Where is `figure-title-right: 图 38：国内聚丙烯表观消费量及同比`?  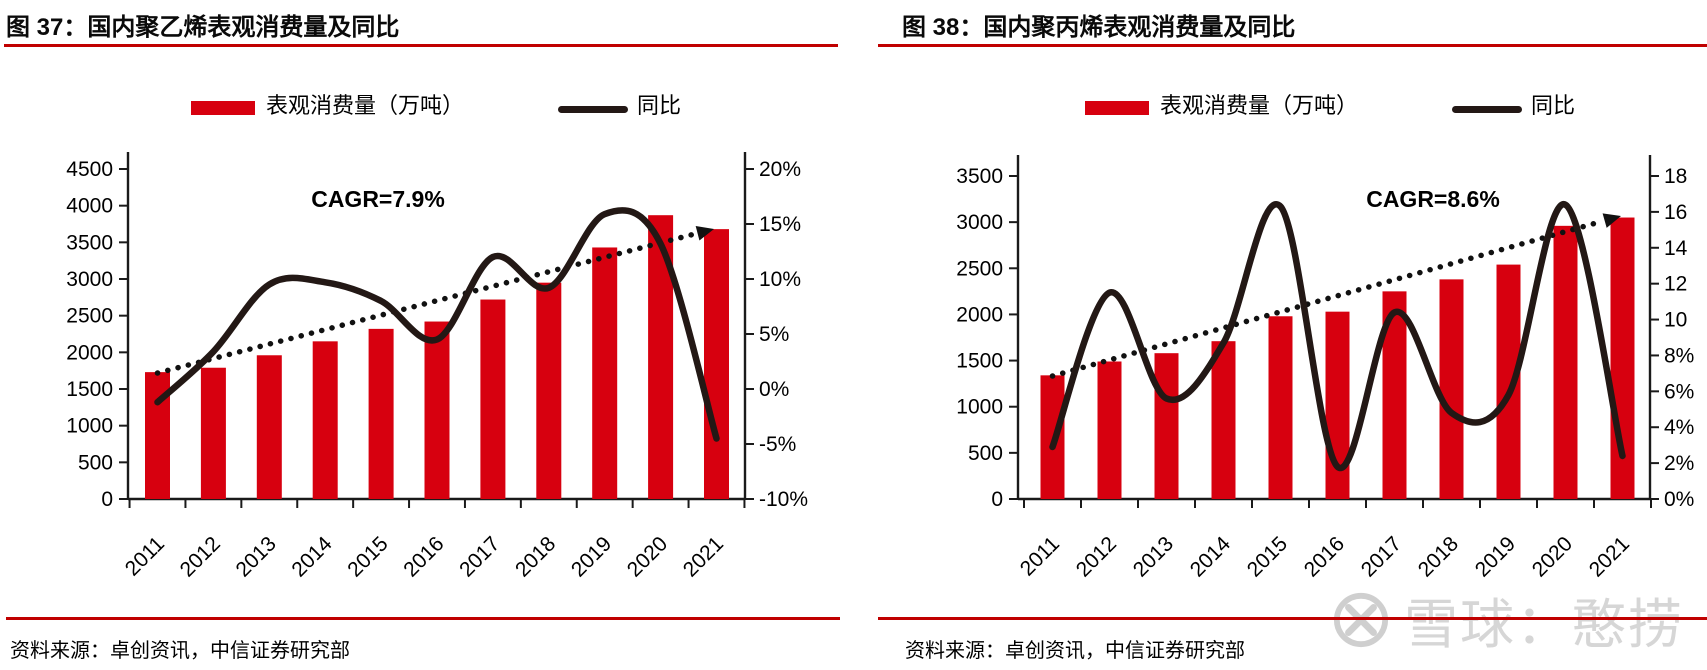 figure-title-right: 图 38：国内聚丙烯表观消费量及同比 is located at coordinates (1099, 27).